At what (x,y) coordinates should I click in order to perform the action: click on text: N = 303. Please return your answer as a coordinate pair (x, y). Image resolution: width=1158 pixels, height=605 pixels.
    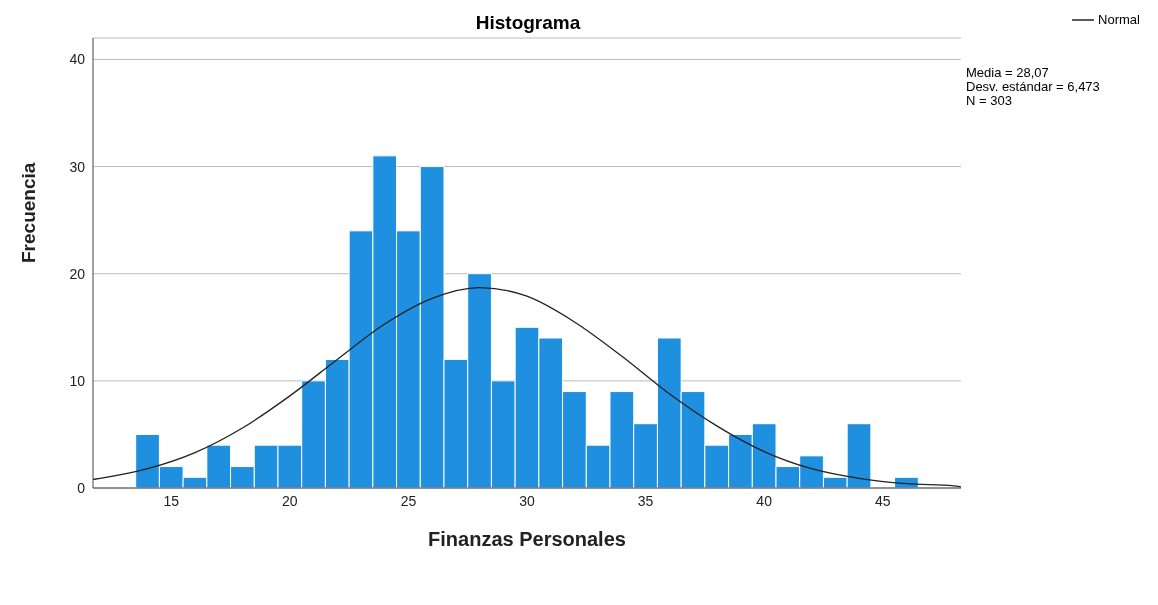
    Looking at the image, I should click on (989, 100).